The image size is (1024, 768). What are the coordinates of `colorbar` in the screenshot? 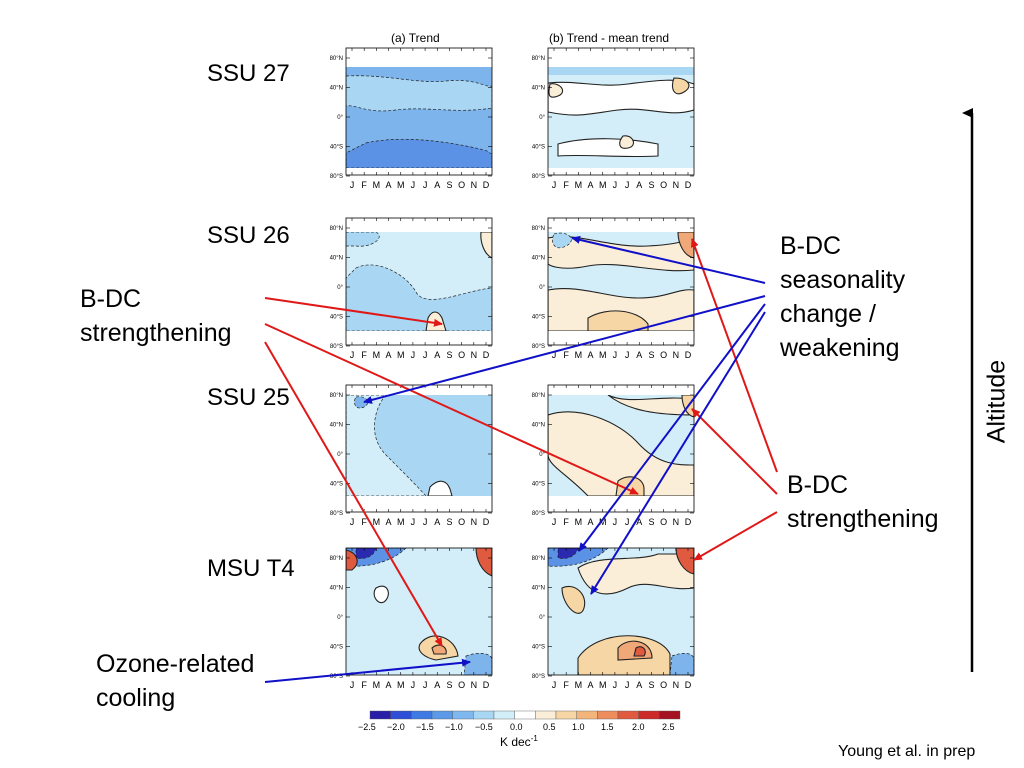 It's located at (525, 715).